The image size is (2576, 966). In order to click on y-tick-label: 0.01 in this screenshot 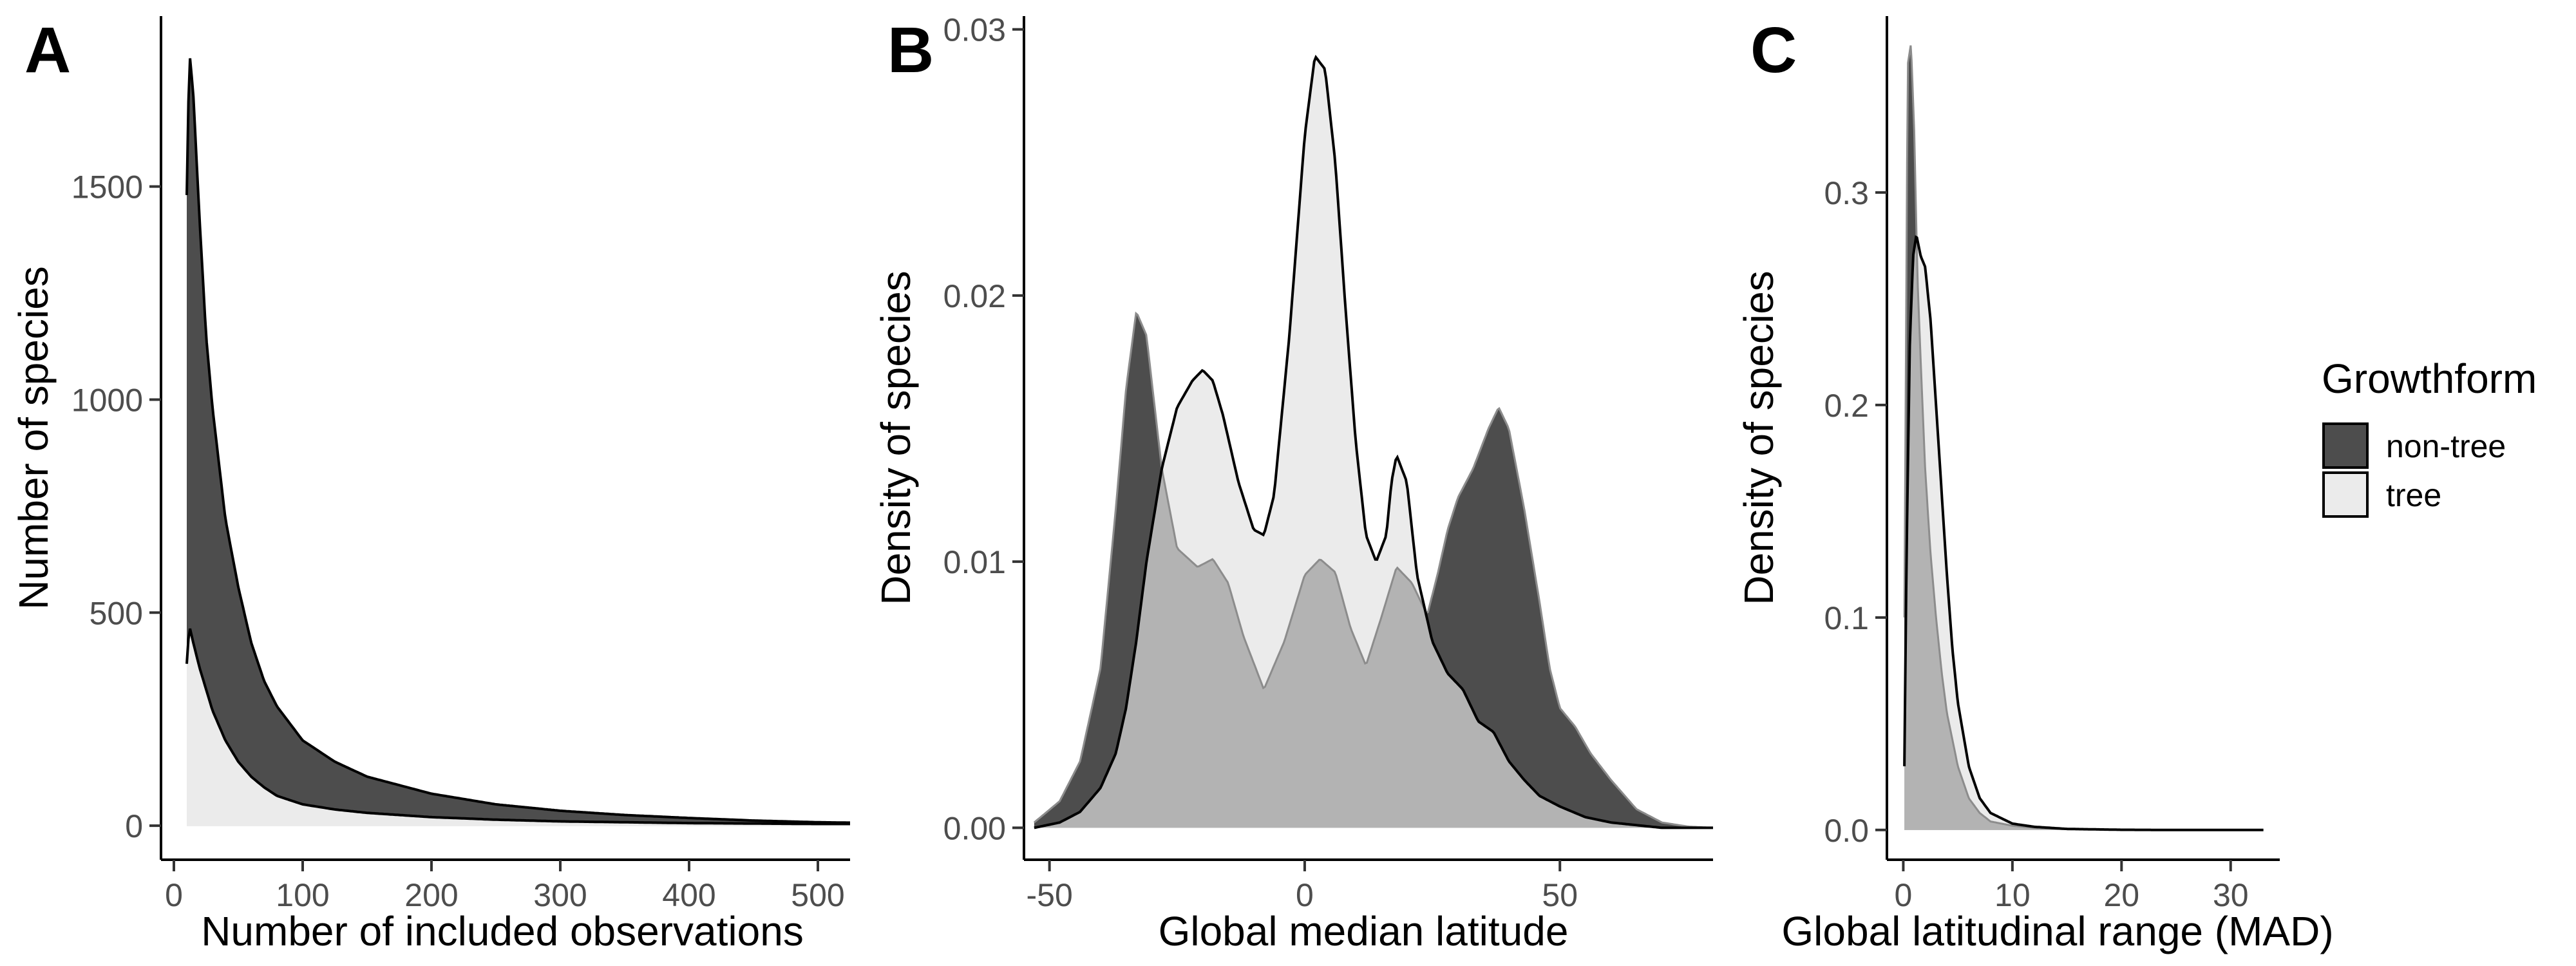, I will do `click(975, 562)`.